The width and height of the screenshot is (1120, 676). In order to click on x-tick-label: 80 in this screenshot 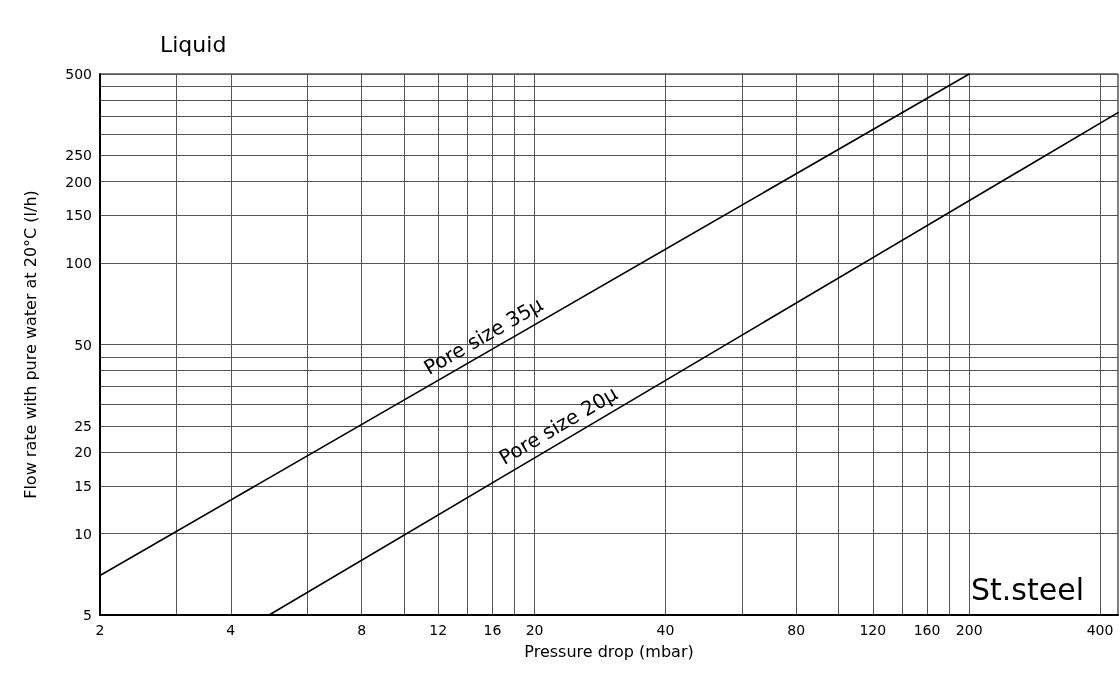, I will do `click(796, 630)`.